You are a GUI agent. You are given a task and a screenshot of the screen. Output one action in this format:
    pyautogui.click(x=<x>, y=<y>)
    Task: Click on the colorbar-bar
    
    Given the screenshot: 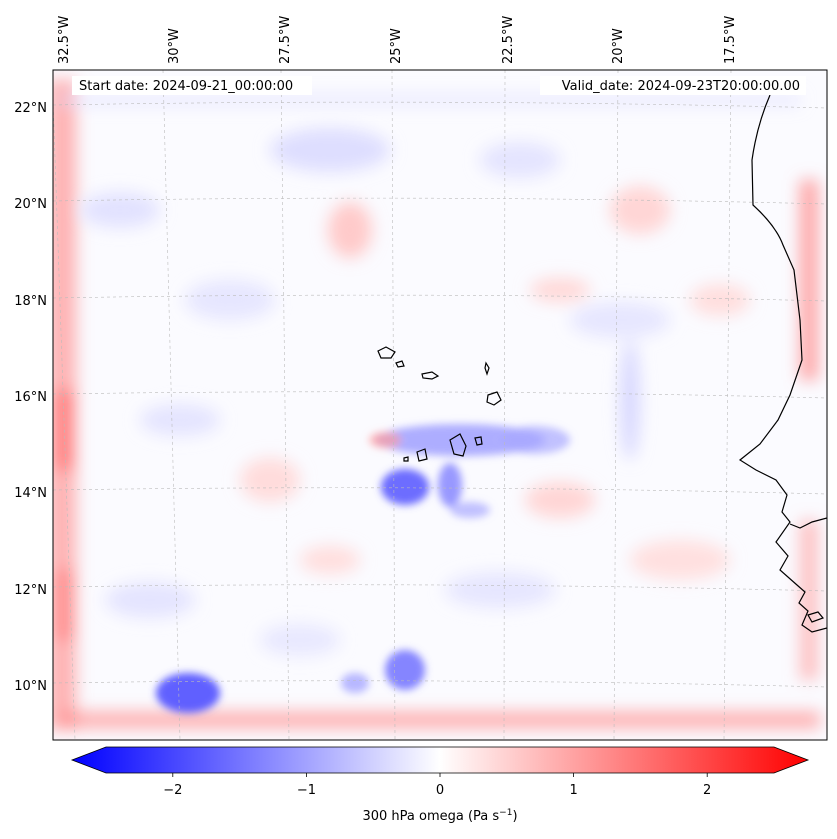 What is the action you would take?
    pyautogui.click(x=440, y=760)
    